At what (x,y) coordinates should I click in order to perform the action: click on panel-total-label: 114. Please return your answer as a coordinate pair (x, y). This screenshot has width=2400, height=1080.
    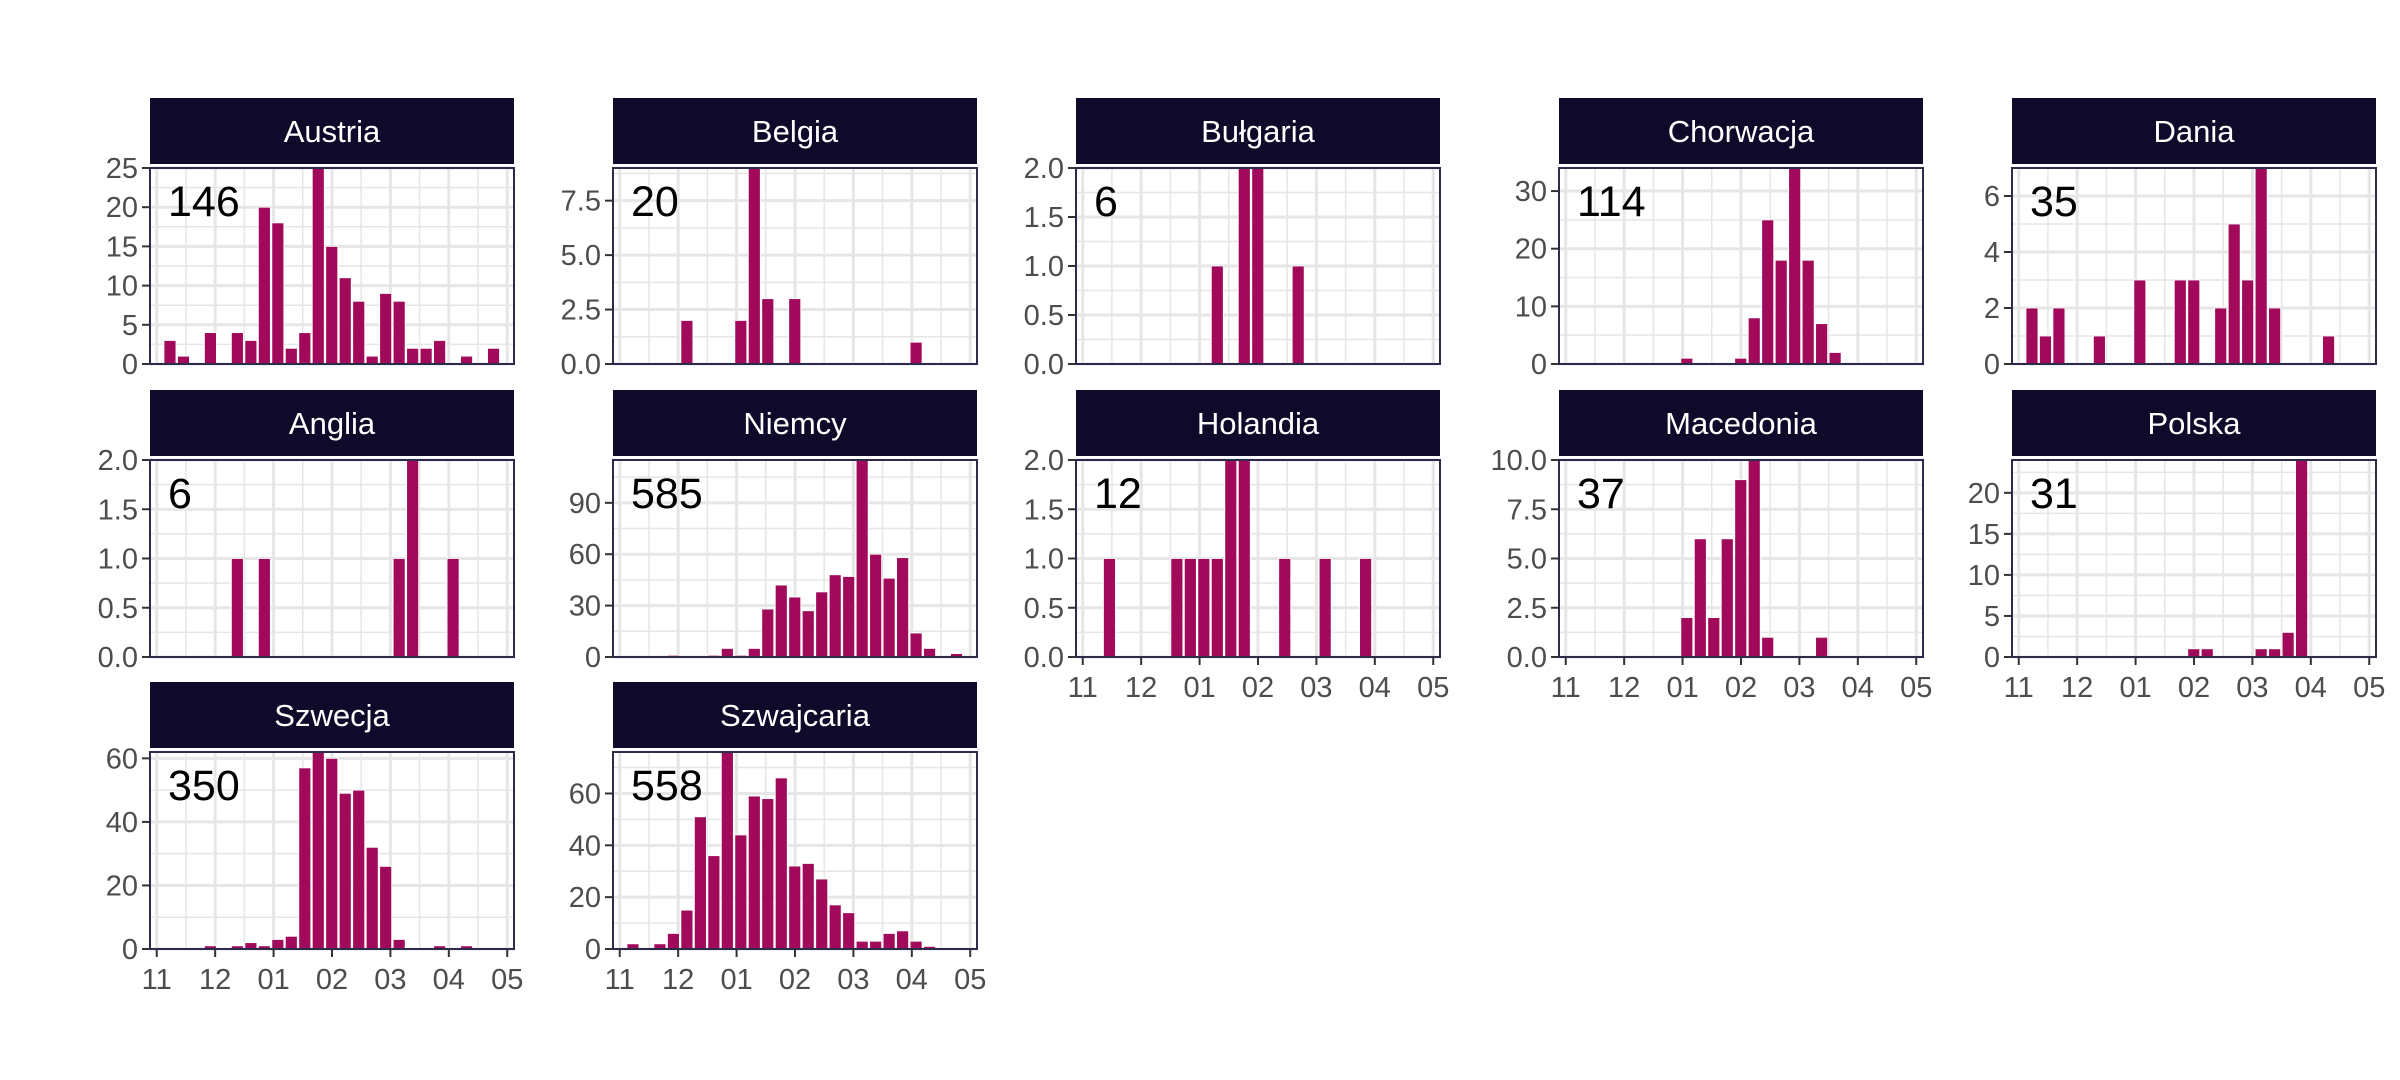
    Looking at the image, I should click on (1611, 202).